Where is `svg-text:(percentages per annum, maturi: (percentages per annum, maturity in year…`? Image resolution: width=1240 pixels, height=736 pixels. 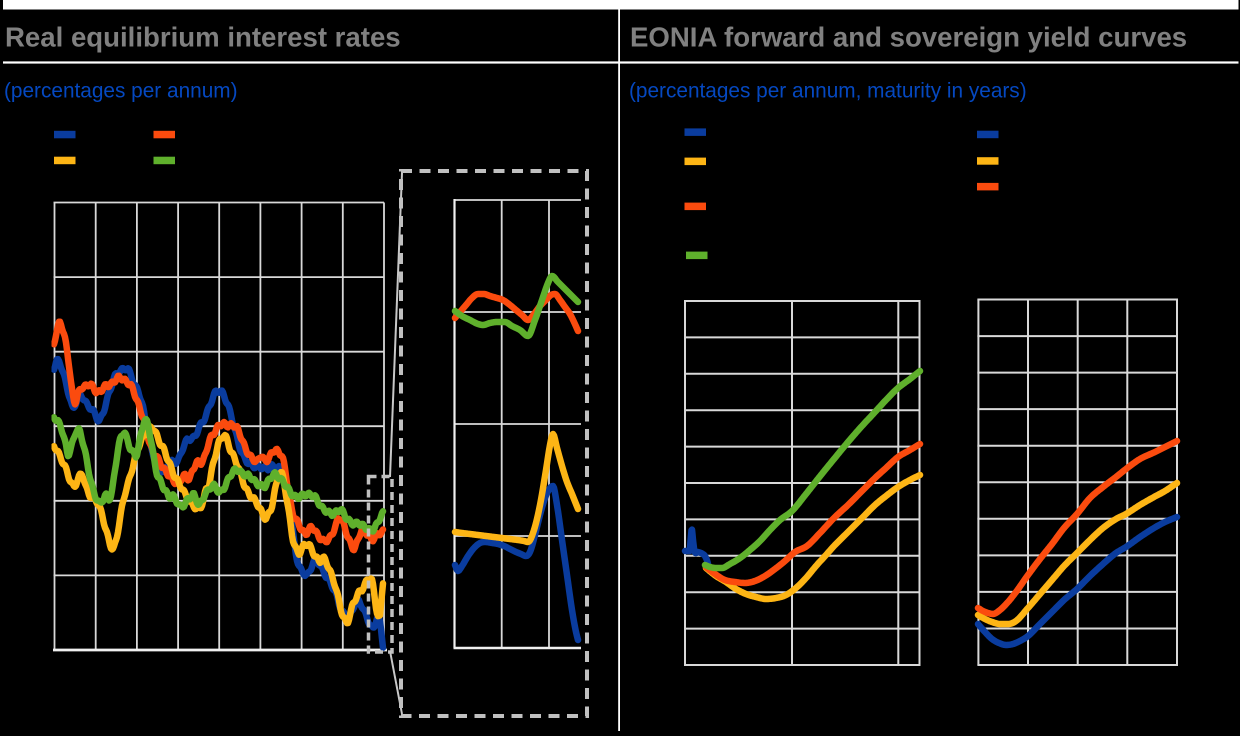 svg-text:(percentages per annum, maturi: (percentages per annum, maturity in year… is located at coordinates (828, 91).